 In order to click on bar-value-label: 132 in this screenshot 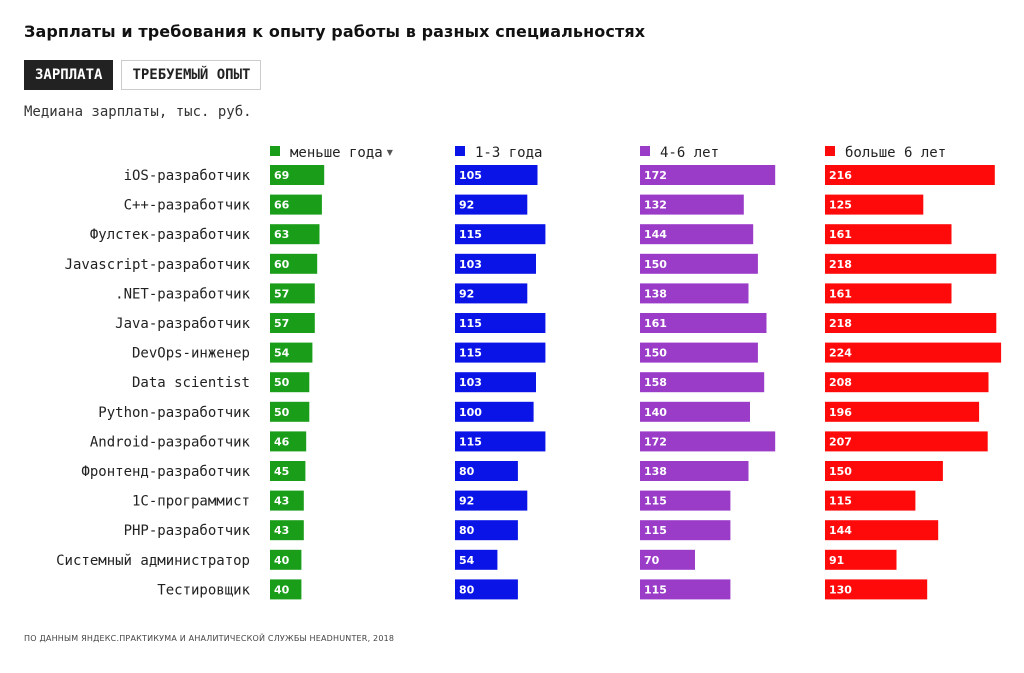, I will do `click(655, 205)`.